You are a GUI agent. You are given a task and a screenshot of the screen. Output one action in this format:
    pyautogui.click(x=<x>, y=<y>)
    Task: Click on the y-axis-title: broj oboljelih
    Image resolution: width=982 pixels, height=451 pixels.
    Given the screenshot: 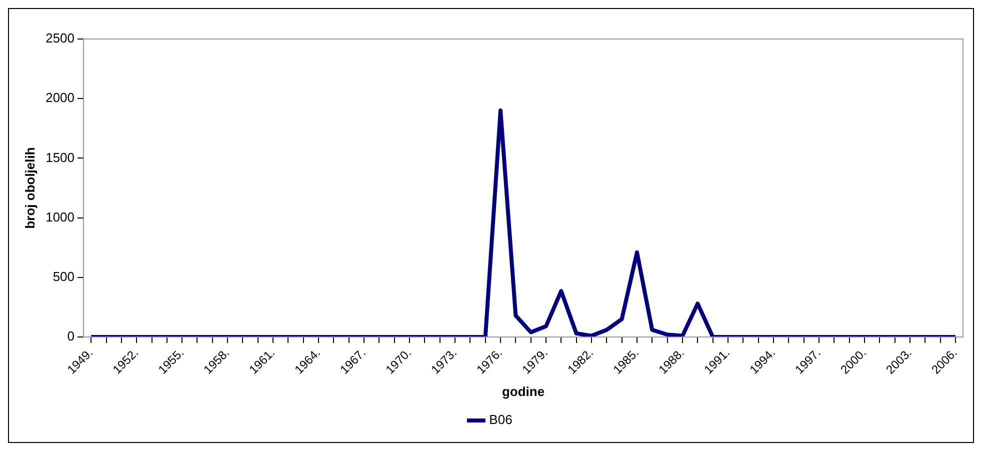 What is the action you would take?
    pyautogui.click(x=30, y=188)
    